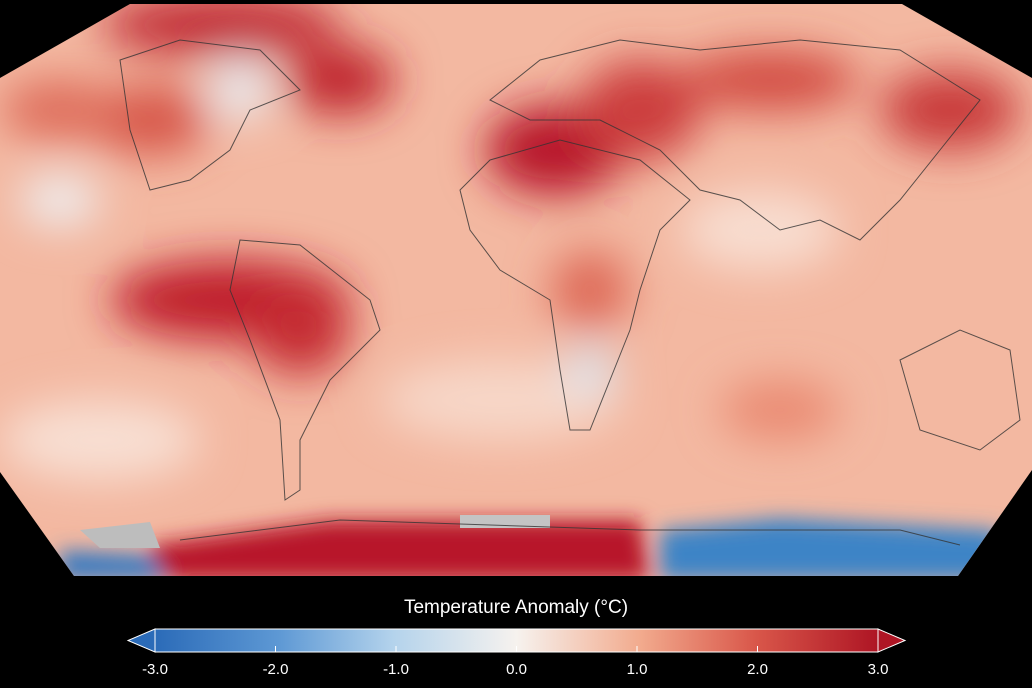 The width and height of the screenshot is (1032, 688). Describe the element at coordinates (396, 669) in the screenshot. I see `colorbar-tick-label: -1.0` at that location.